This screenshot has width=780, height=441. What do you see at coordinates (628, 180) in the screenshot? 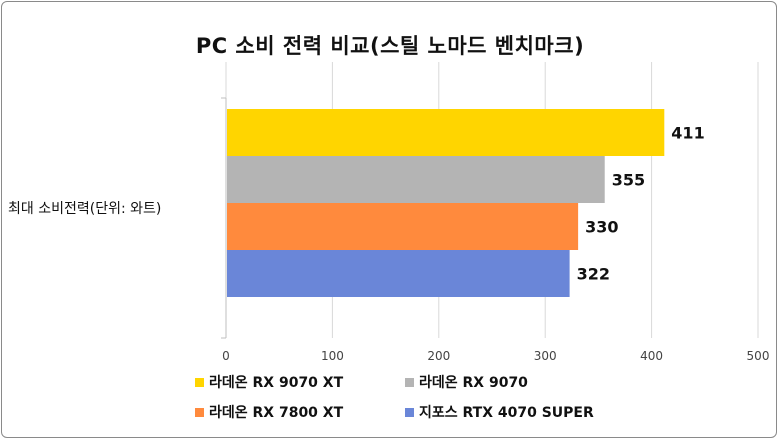
I see `data-label: 355` at bounding box center [628, 180].